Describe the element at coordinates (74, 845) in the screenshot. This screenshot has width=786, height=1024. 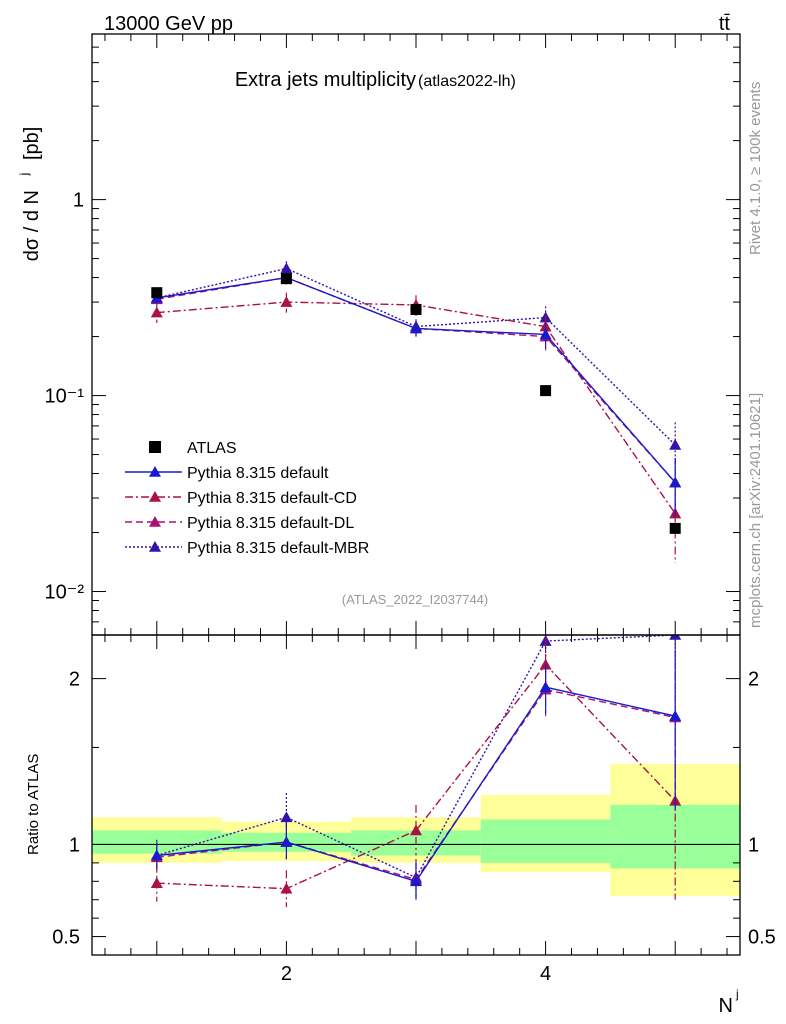
I see `ratio-tick-label: 1` at that location.